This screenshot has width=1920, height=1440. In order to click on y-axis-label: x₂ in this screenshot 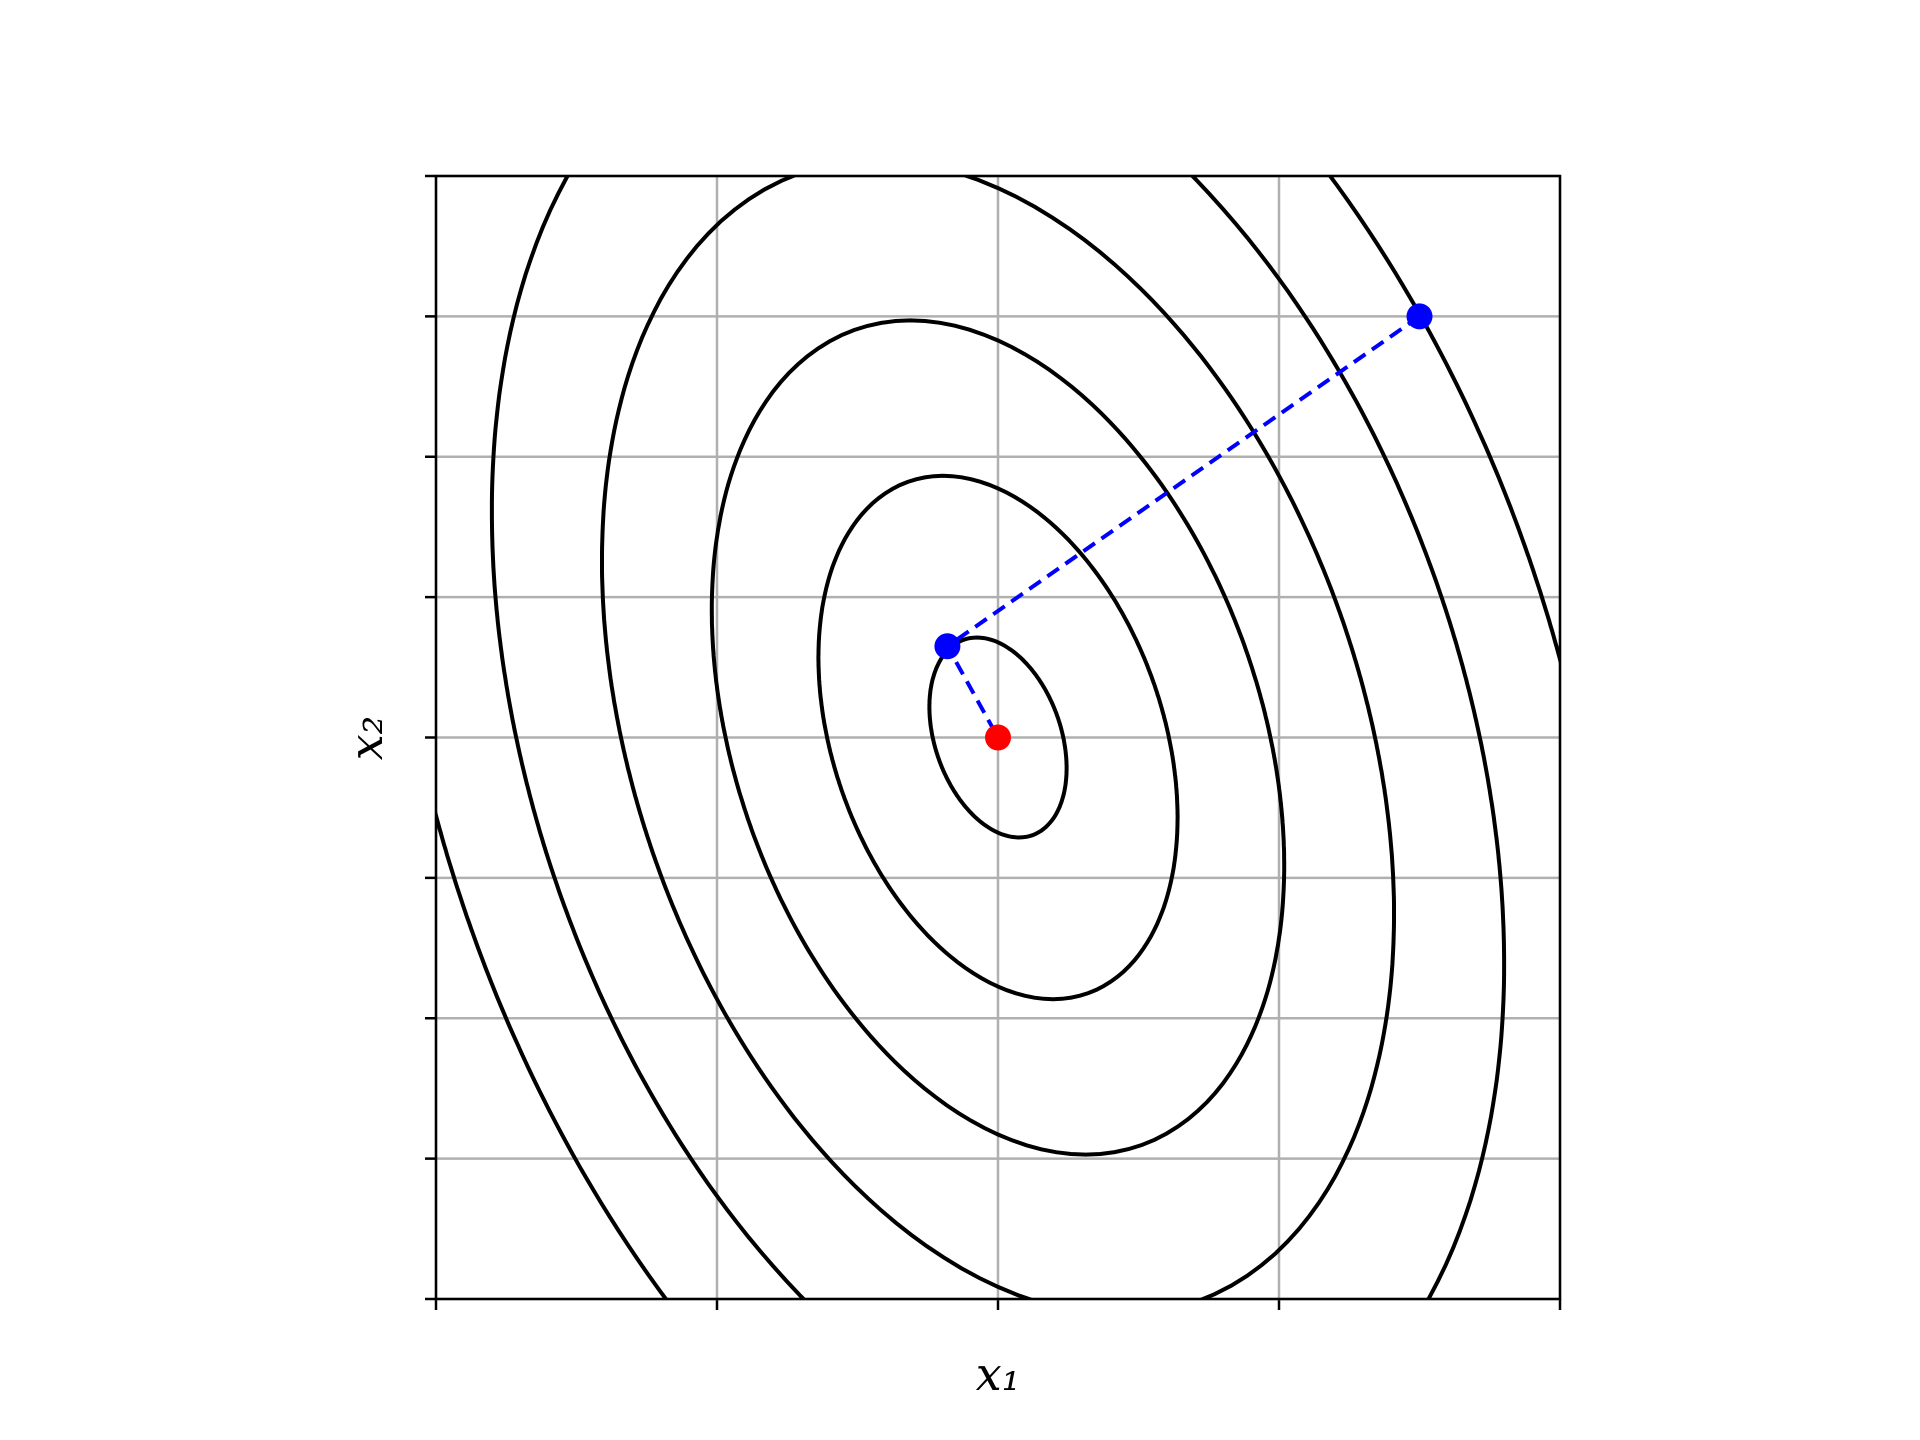, I will do `click(366, 738)`.